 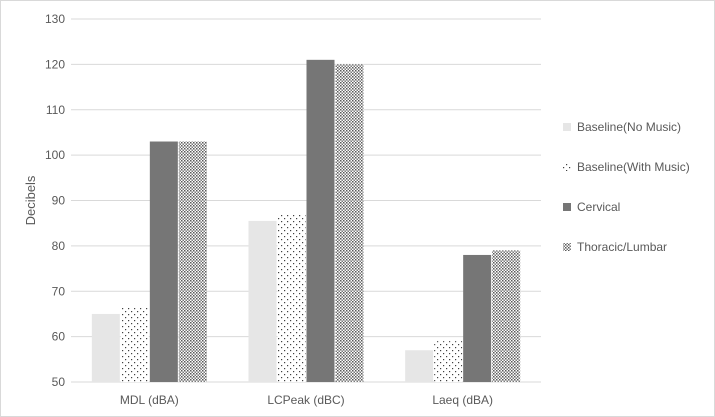 I want to click on y-tick-label: 50, so click(x=59, y=382).